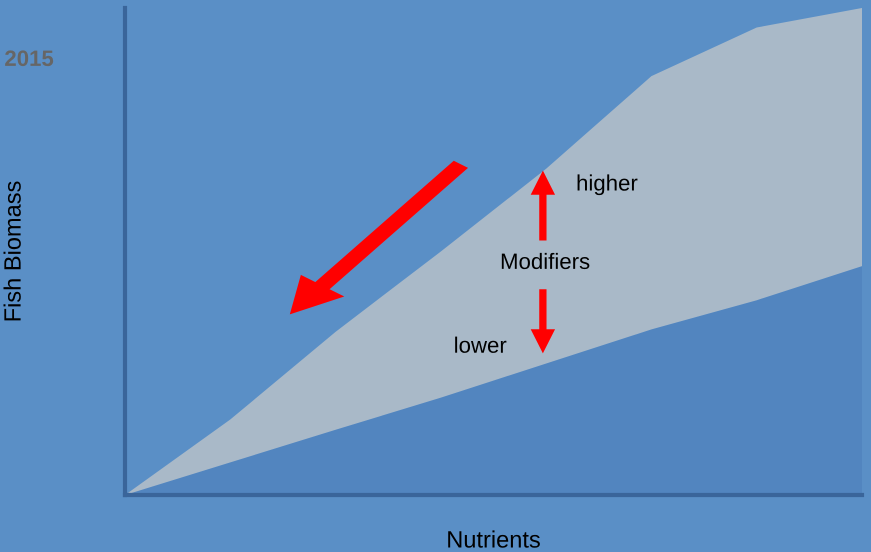 This screenshot has width=871, height=552. Describe the element at coordinates (494, 539) in the screenshot. I see `x-axis-title: Nutrients` at that location.